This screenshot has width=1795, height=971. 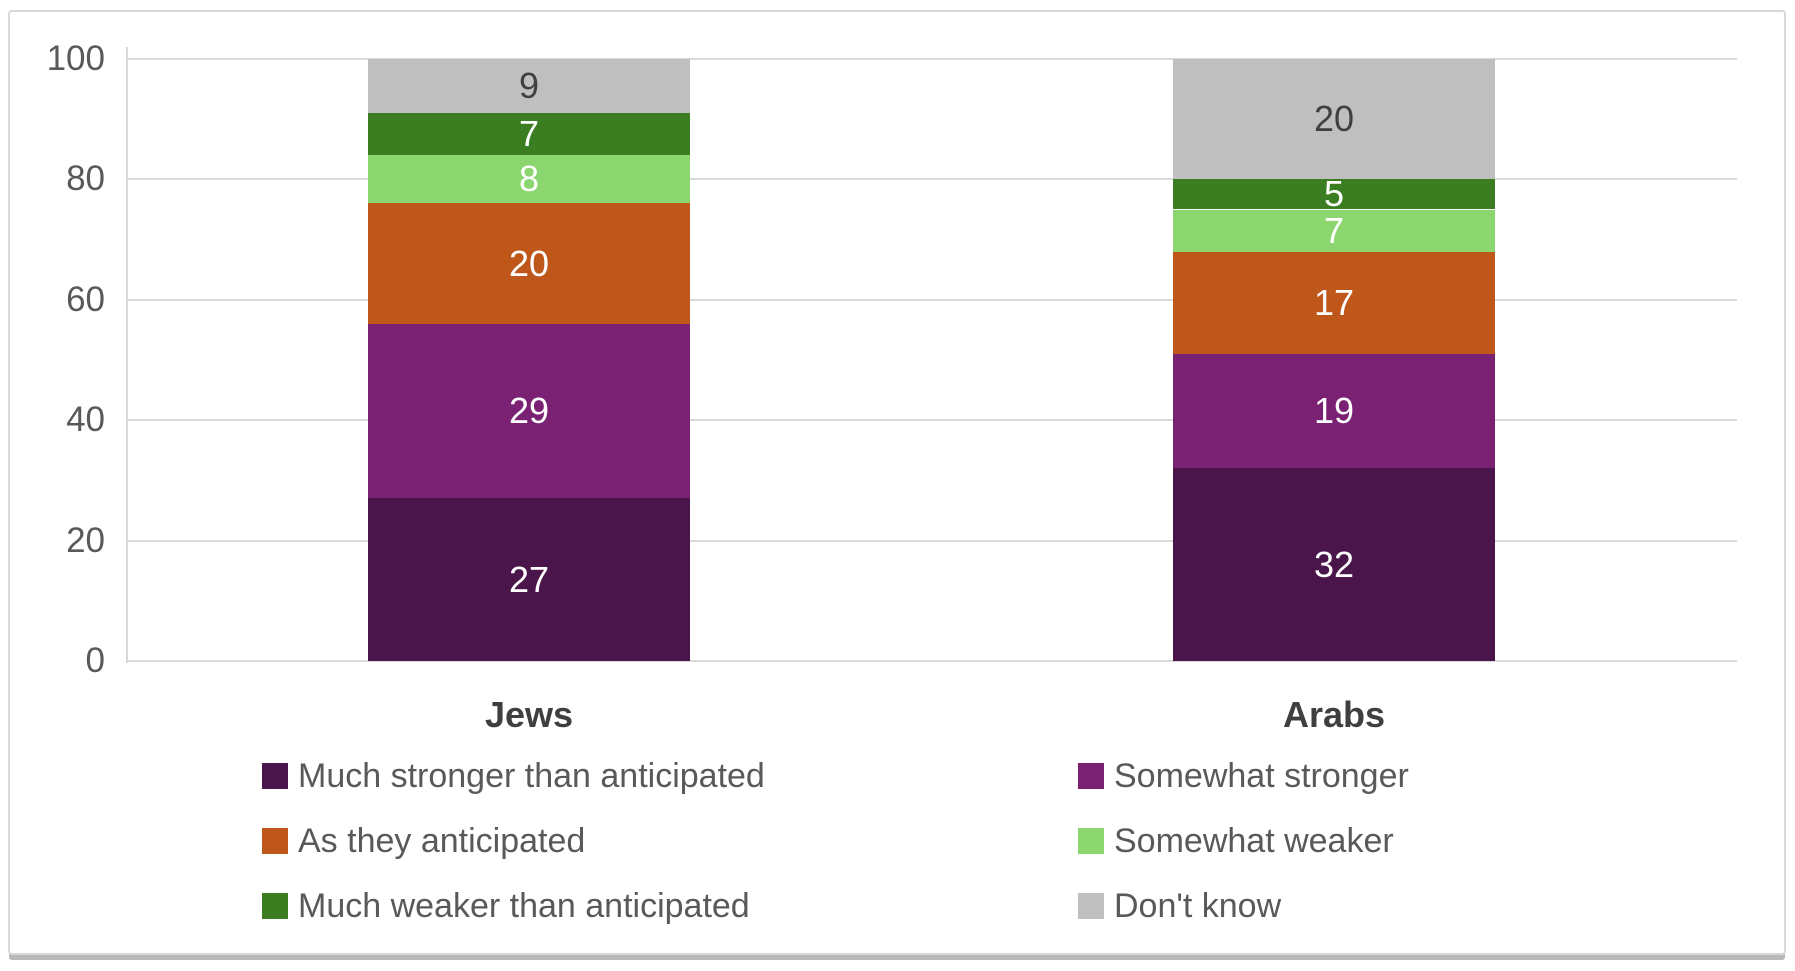 I want to click on bar-segment: 32, so click(x=1334, y=564).